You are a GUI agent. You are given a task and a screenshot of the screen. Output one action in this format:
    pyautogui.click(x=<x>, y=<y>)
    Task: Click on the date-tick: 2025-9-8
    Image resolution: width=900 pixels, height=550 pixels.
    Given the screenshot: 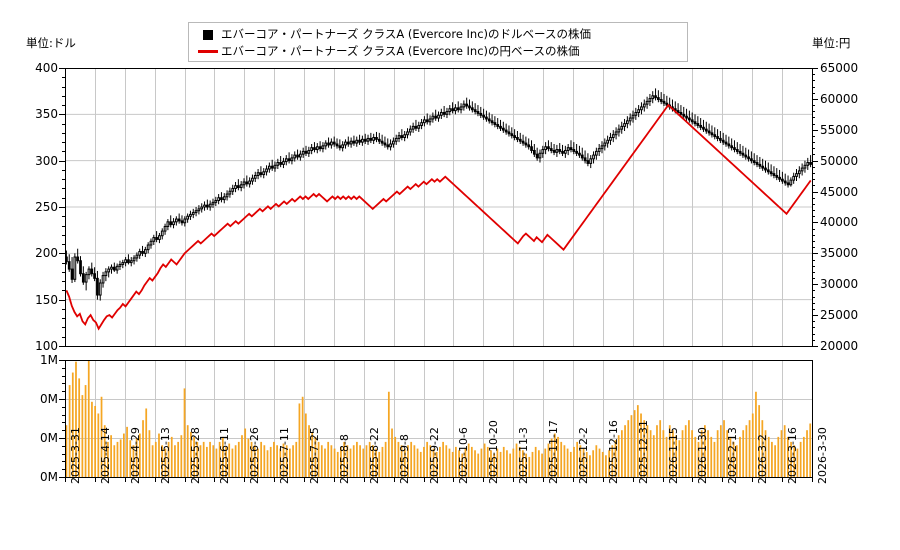 What is the action you would take?
    pyautogui.click(x=404, y=459)
    